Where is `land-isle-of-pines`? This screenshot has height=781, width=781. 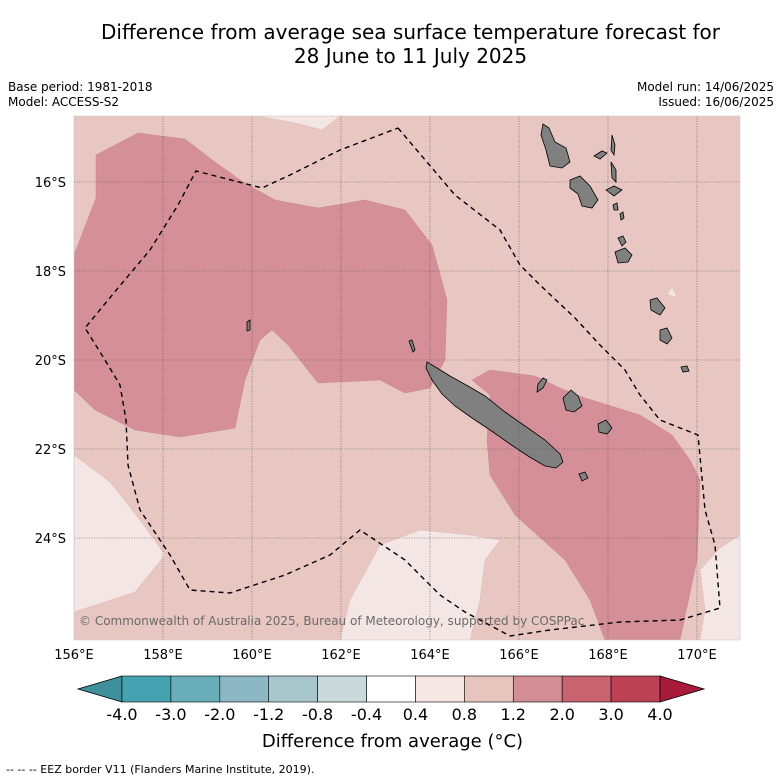
land-isle-of-pines is located at coordinates (583, 476).